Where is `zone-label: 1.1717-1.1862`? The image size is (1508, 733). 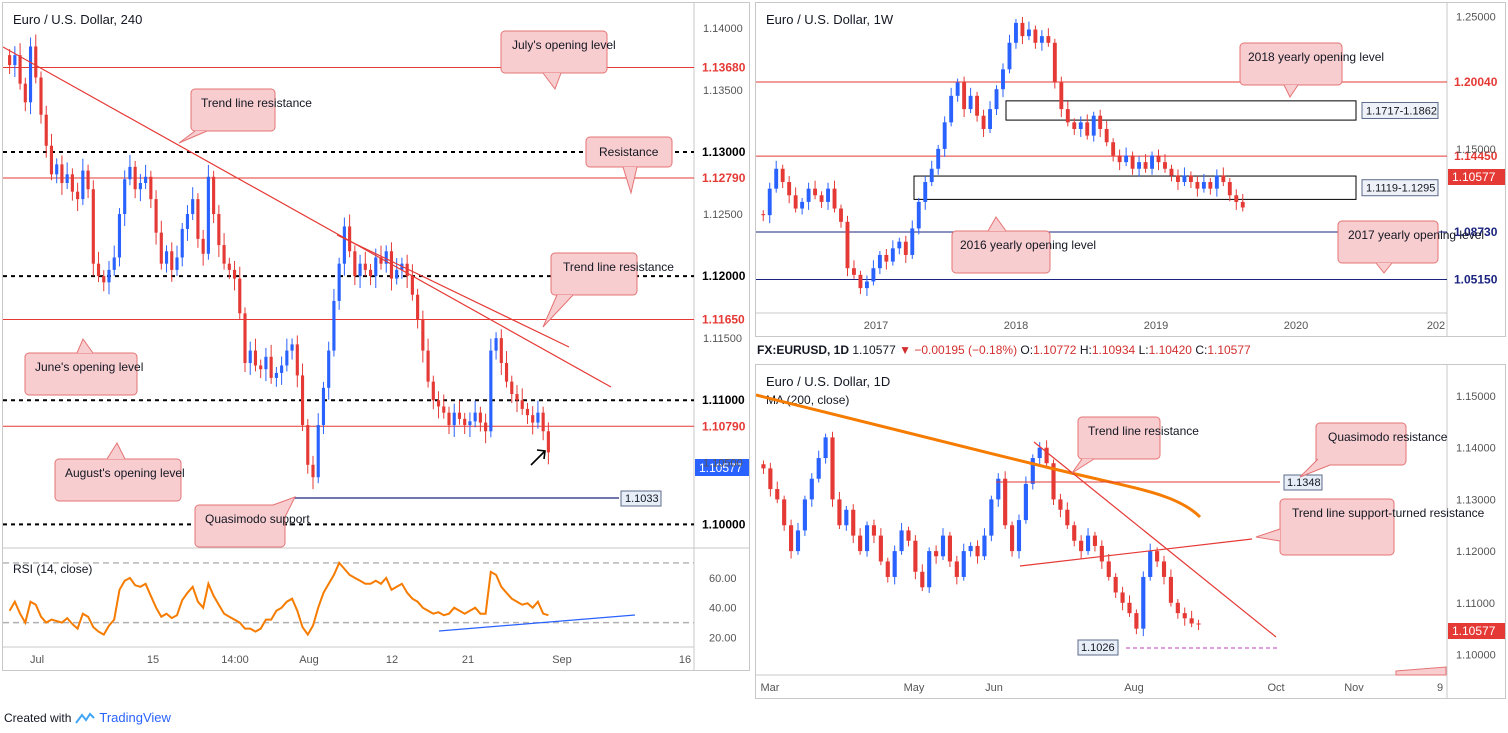
zone-label: 1.1717-1.1862 is located at coordinates (1401, 111).